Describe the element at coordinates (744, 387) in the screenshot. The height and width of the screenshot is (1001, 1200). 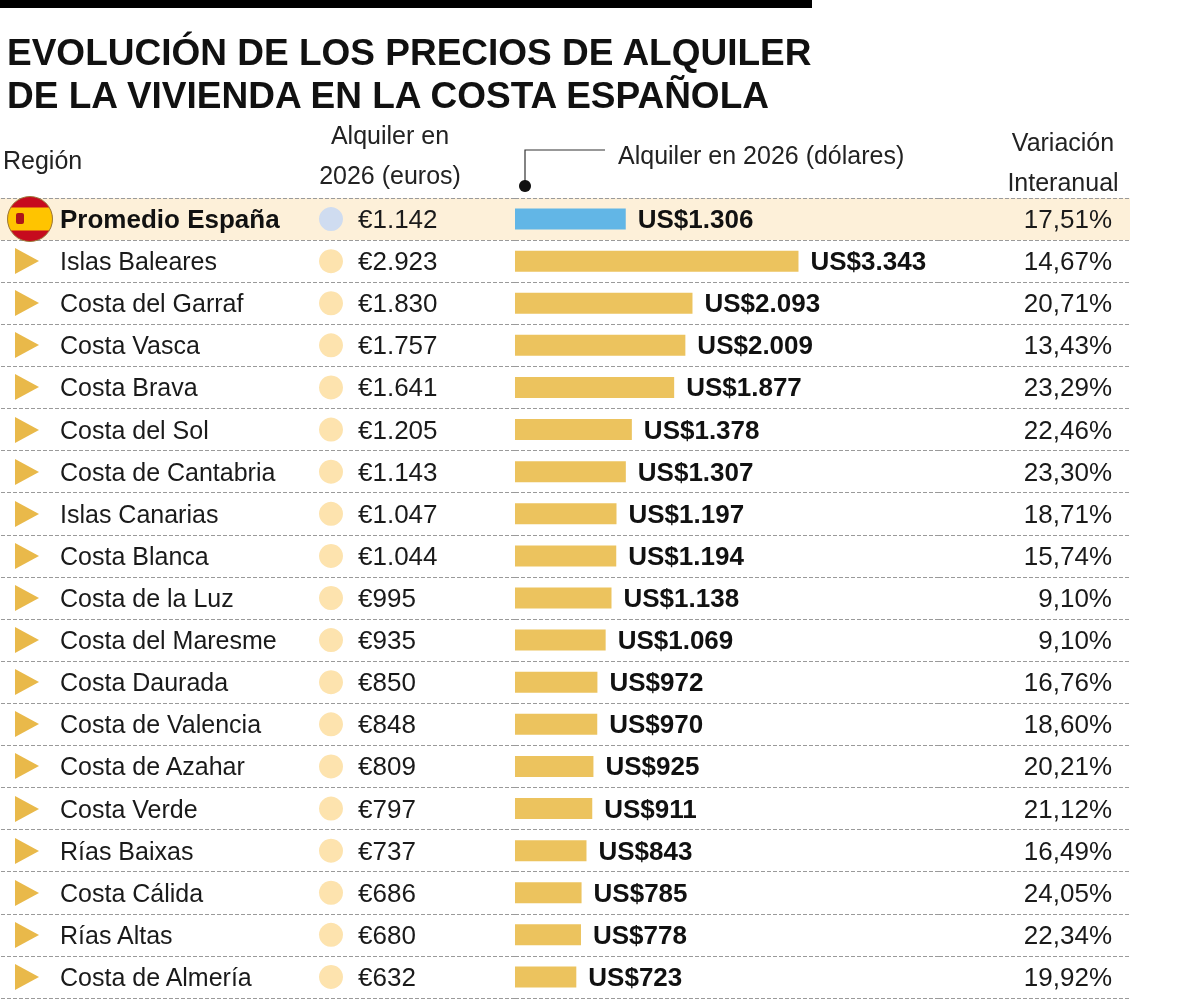
I see `data-label: US$1.877` at that location.